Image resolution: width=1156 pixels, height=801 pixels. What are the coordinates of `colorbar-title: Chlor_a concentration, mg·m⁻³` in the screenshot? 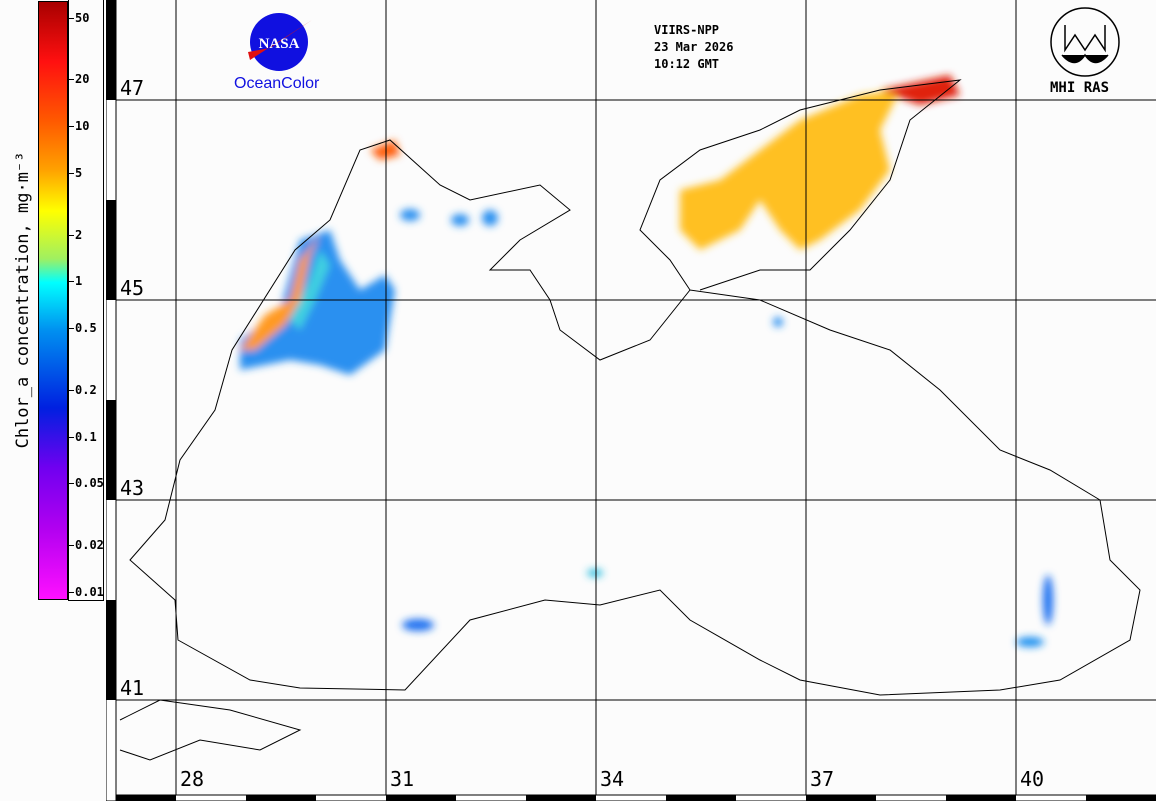 It's located at (23, 300).